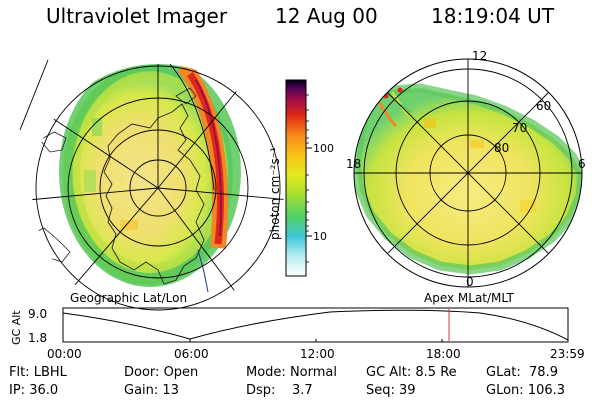 The image size is (600, 400). Describe the element at coordinates (291, 372) in the screenshot. I see `param-mode: Mode: Normal` at that location.